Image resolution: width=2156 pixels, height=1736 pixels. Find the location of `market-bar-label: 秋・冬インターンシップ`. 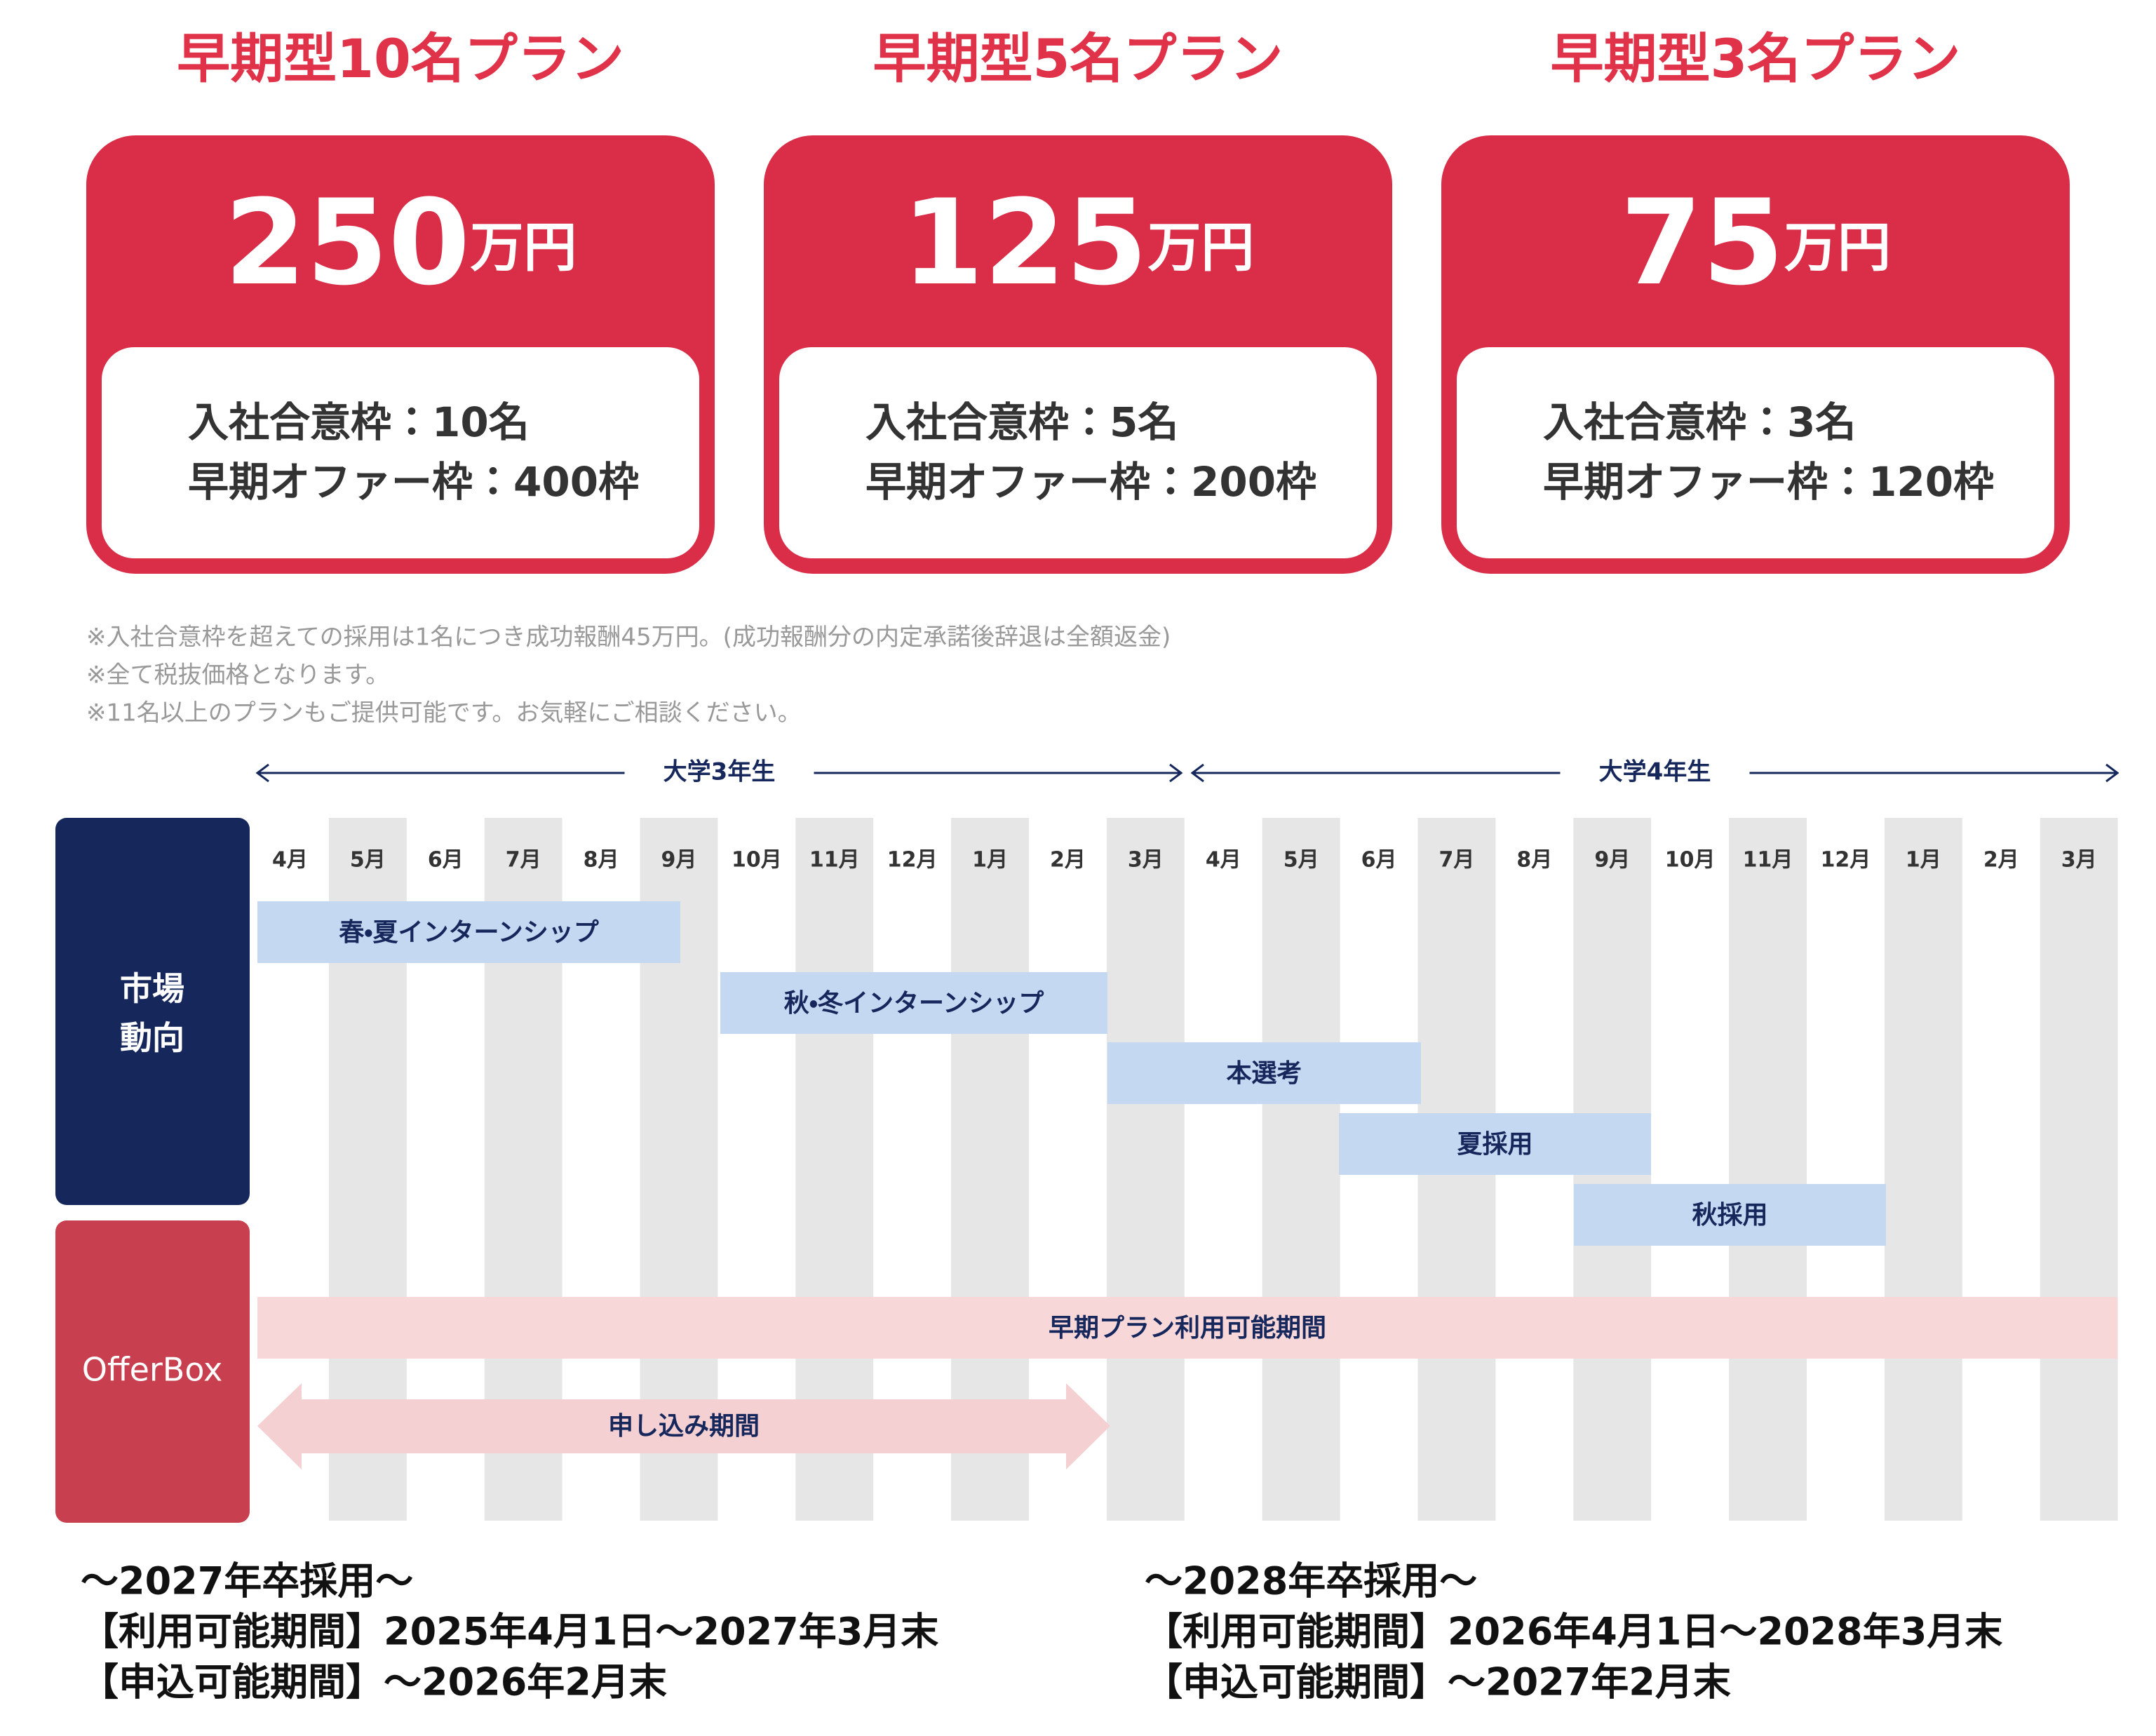

market-bar-label: 秋・冬インターンシップ is located at coordinates (914, 1003).